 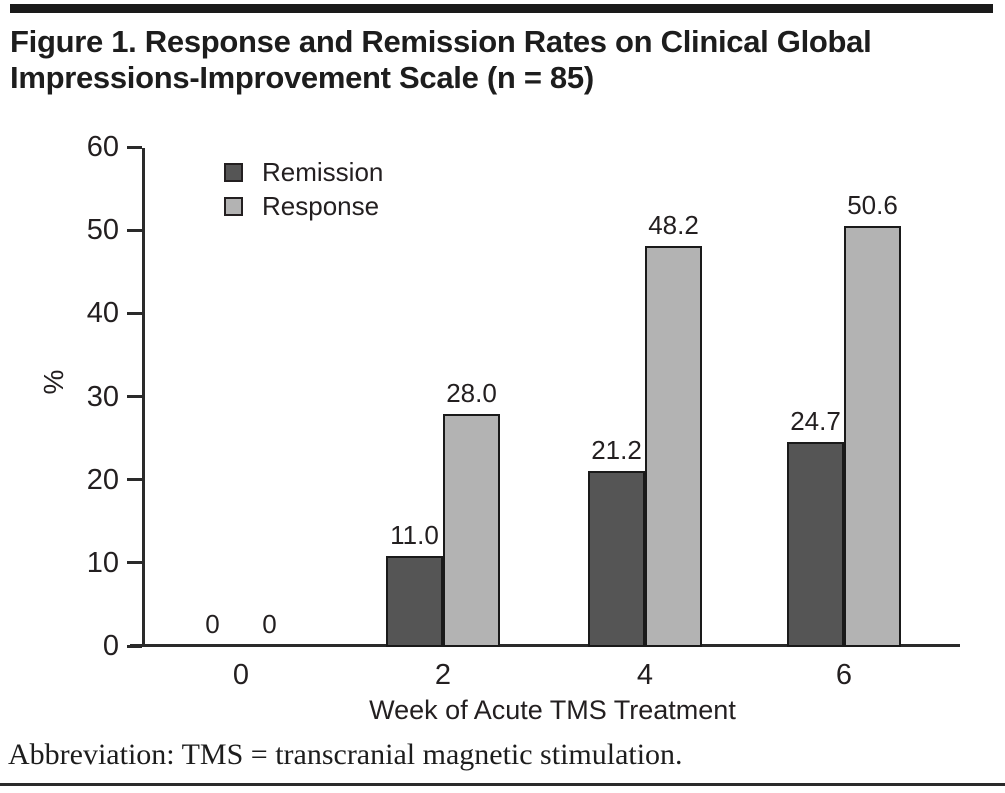 What do you see at coordinates (321, 205) in the screenshot?
I see `legend-label-response: Response` at bounding box center [321, 205].